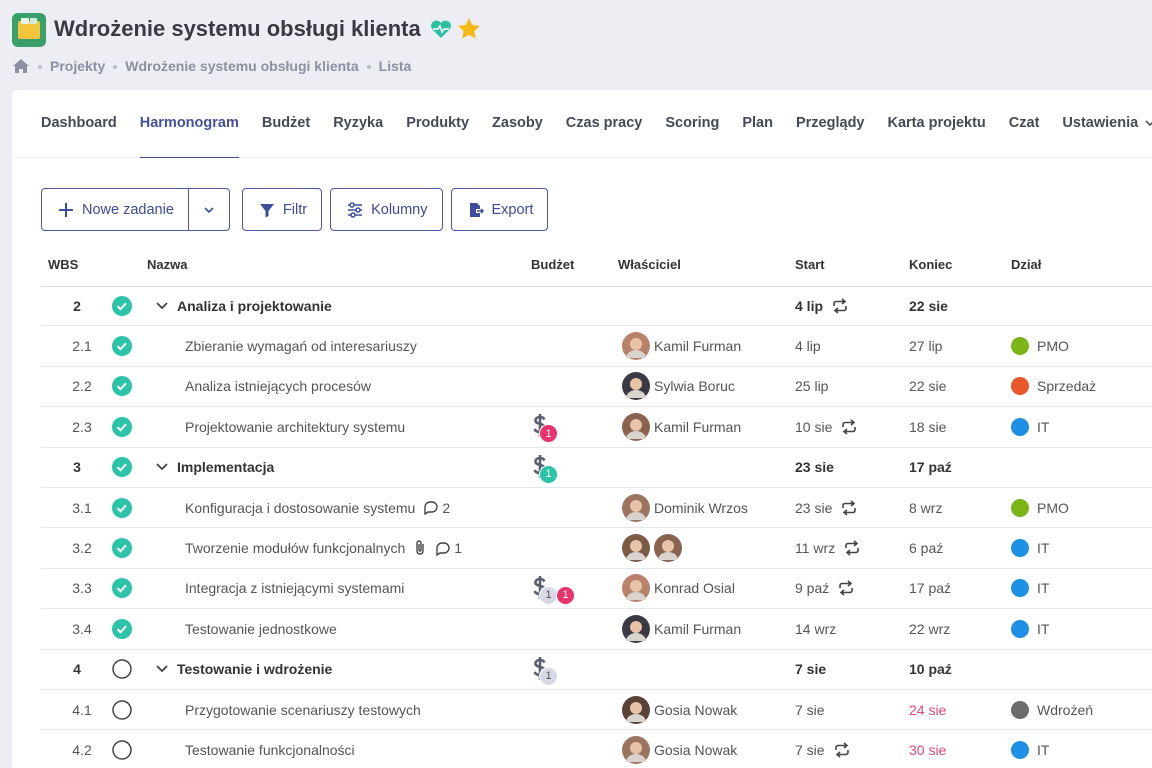  I want to click on task-name: Implementacja, so click(226, 467).